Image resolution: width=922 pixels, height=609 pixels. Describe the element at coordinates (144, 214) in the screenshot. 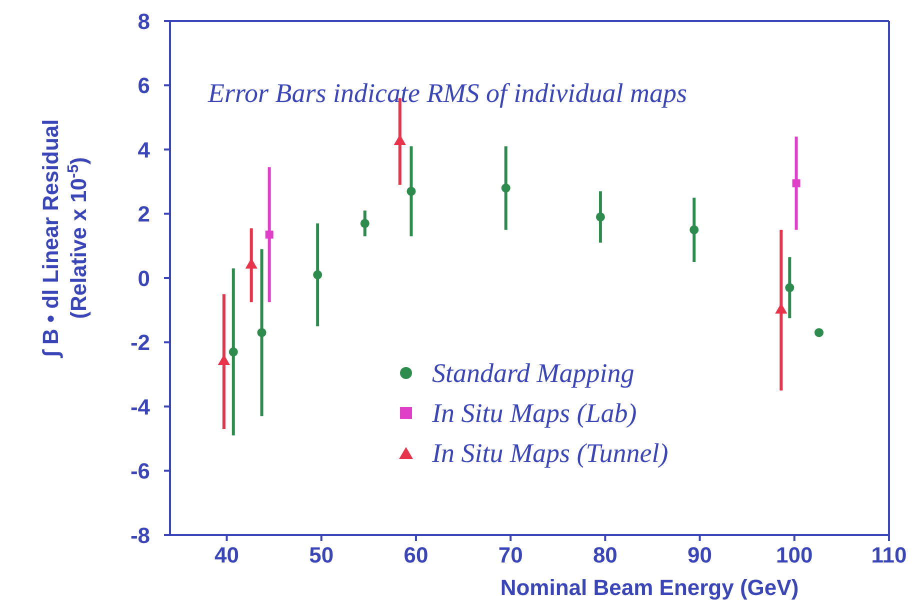

I see `y-tick-label: 2` at that location.